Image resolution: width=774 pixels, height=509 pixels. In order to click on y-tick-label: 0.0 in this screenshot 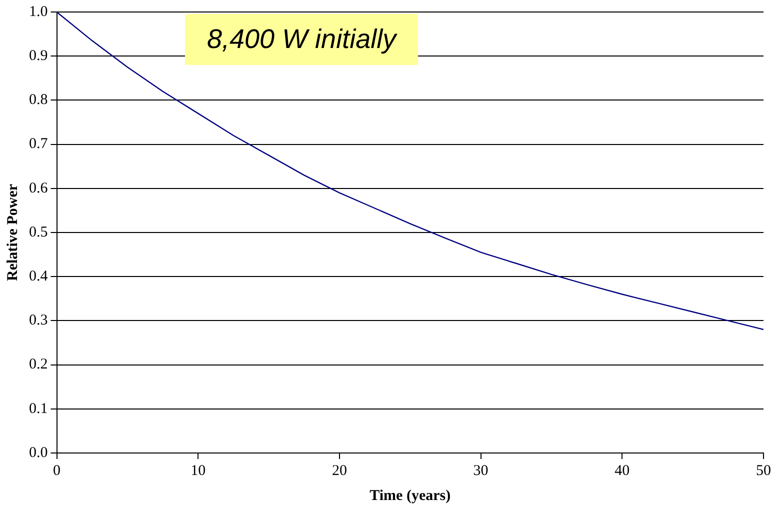, I will do `click(38, 452)`.